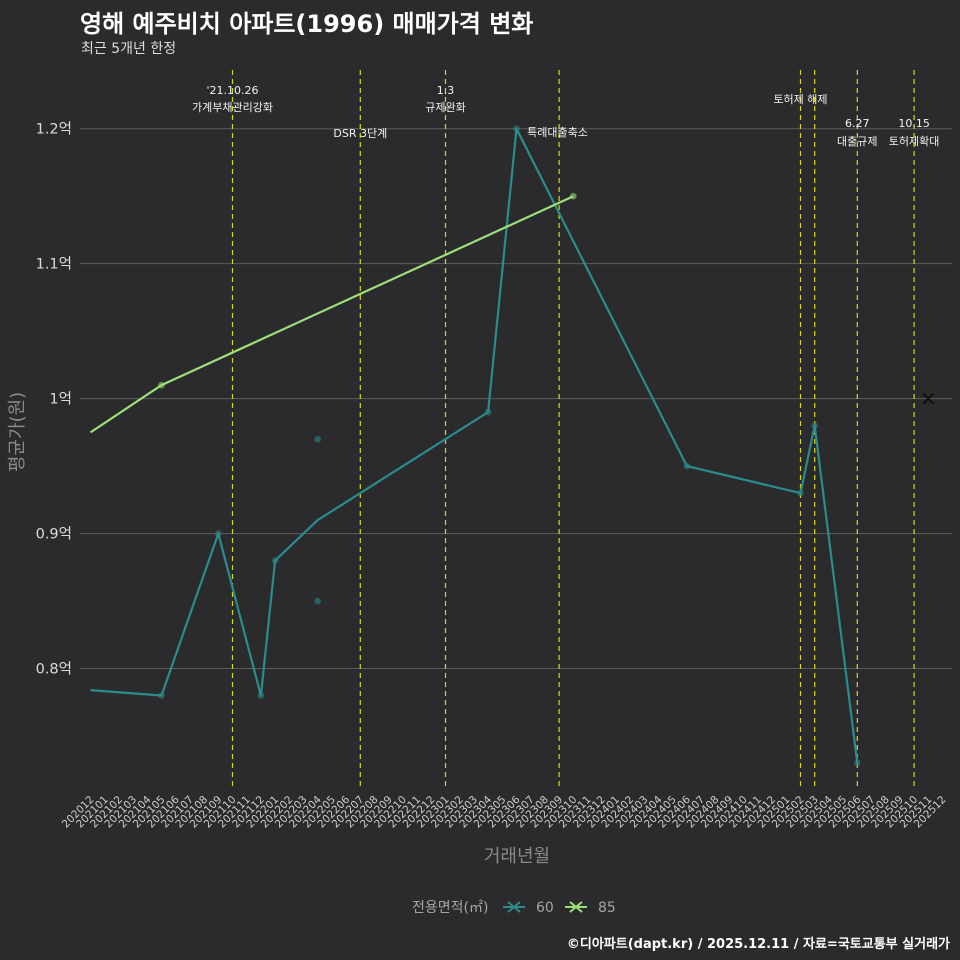  What do you see at coordinates (445, 107) in the screenshot?
I see `event-annotation: 규제완화` at bounding box center [445, 107].